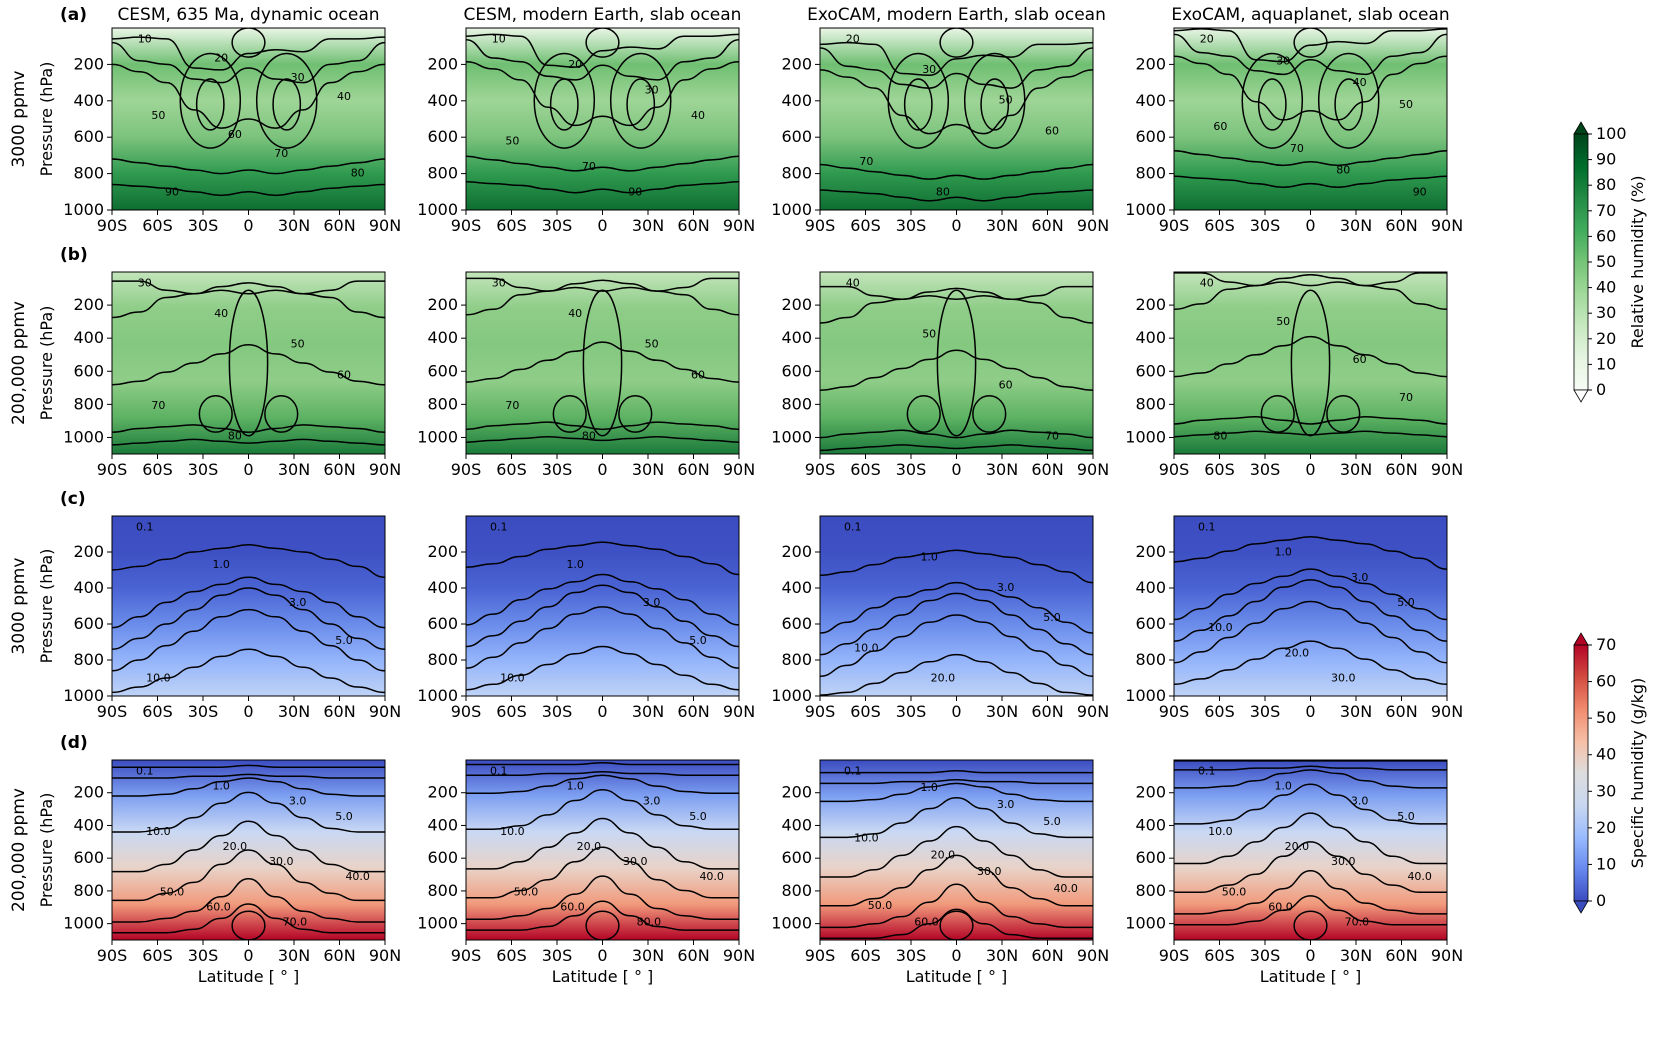 The width and height of the screenshot is (1660, 1053). What do you see at coordinates (1065, 888) in the screenshot?
I see `contour-label: 40.0` at bounding box center [1065, 888].